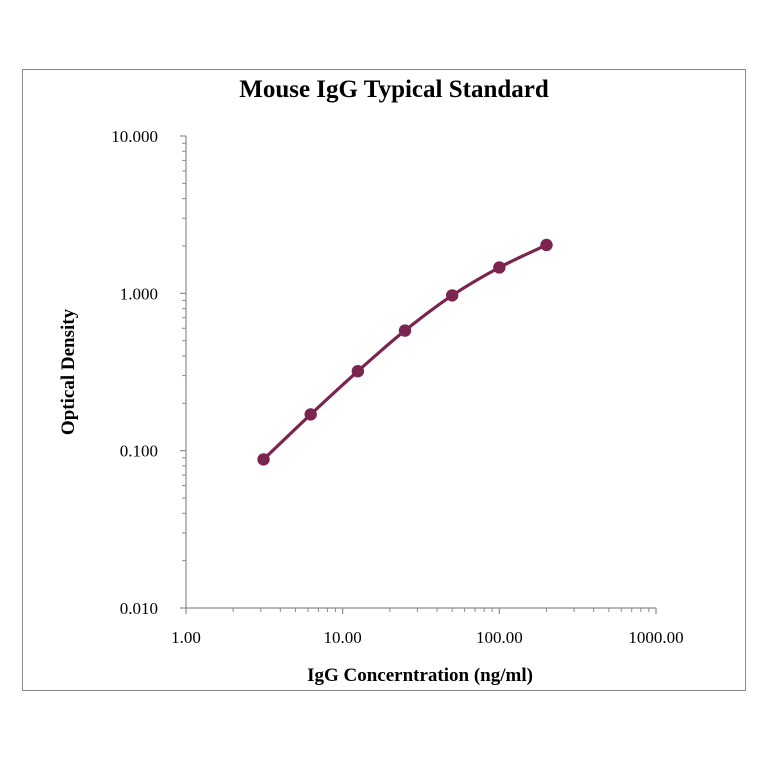 The image size is (764, 764). What do you see at coordinates (134, 136) in the screenshot?
I see `y-tick-label: 10.000` at bounding box center [134, 136].